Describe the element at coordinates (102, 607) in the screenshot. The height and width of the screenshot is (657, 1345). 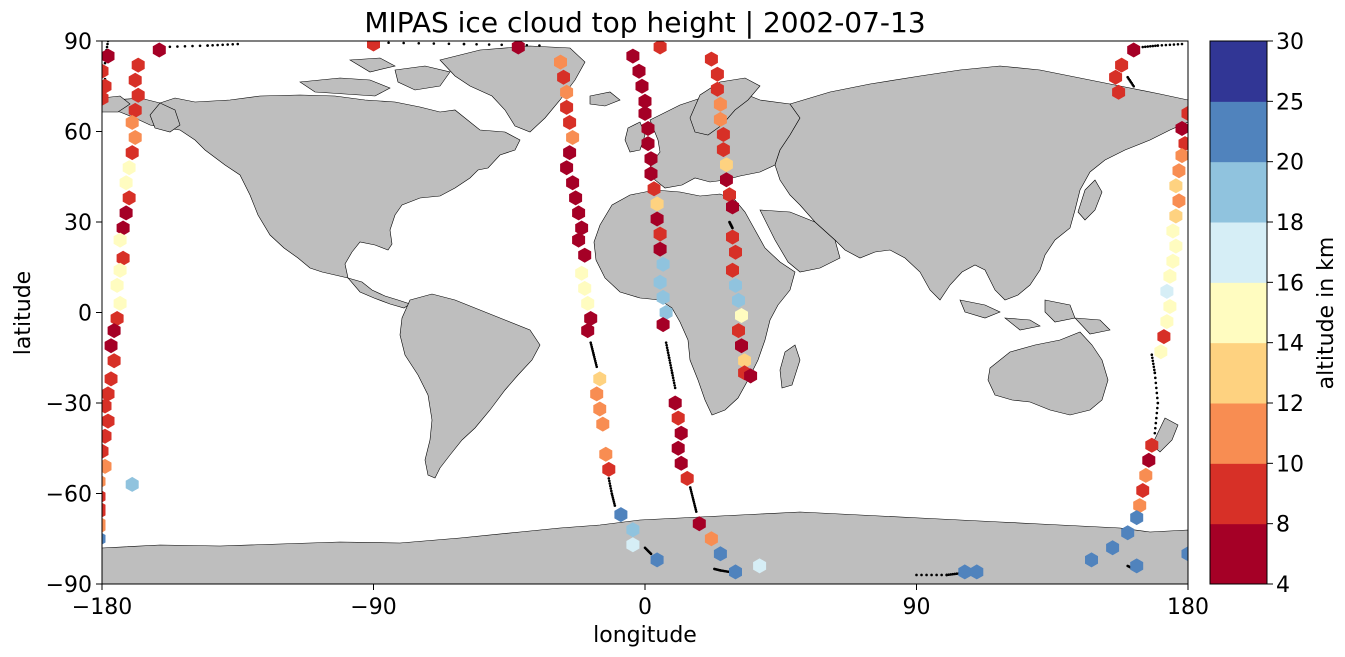
I see `x-tick-label: −180` at that location.